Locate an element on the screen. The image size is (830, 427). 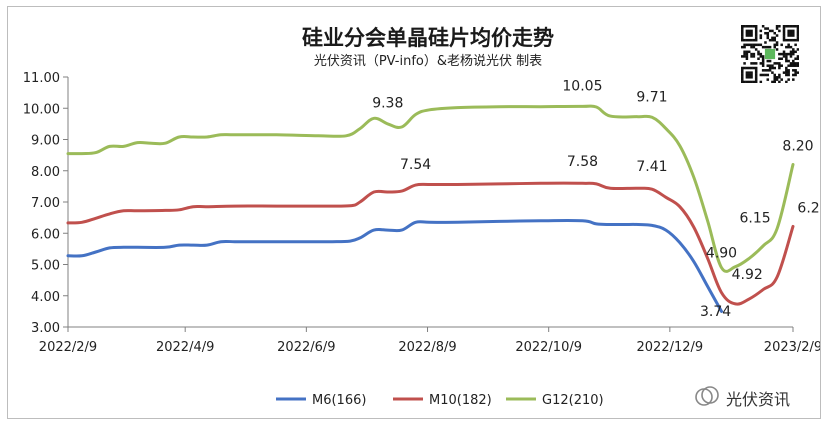
y-tick-label: 7.00 is located at coordinates (45, 203).